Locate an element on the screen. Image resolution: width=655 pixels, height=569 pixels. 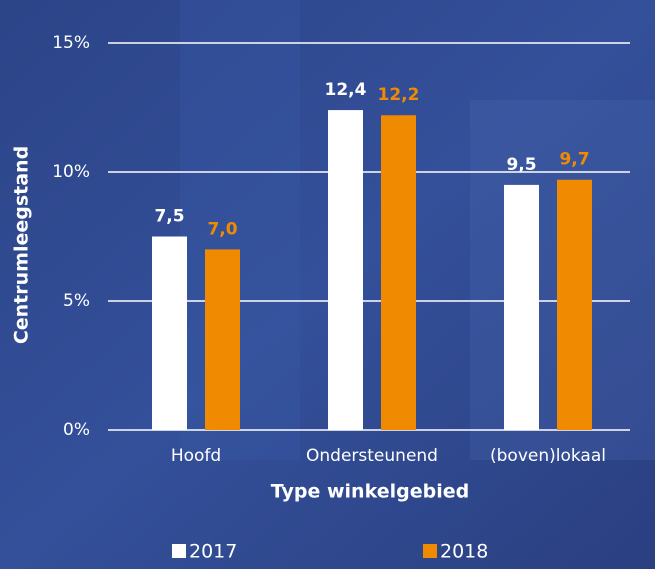
x-tick-label: (boven)lokaal is located at coordinates (548, 456).